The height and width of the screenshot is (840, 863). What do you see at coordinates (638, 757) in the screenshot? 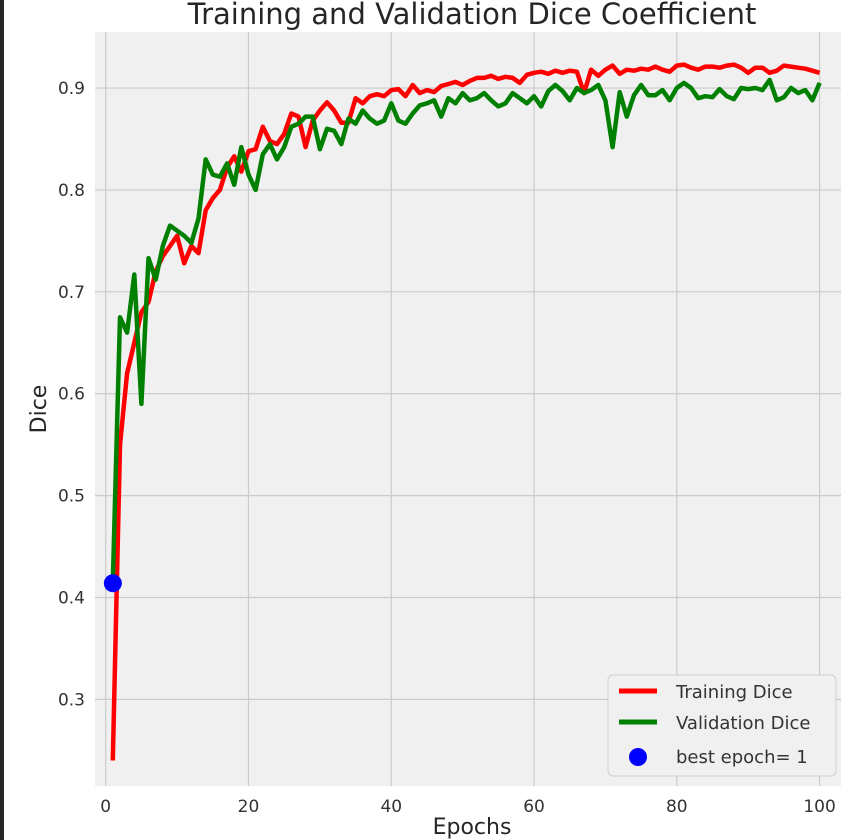
I see `legend-marker-best-epoch` at bounding box center [638, 757].